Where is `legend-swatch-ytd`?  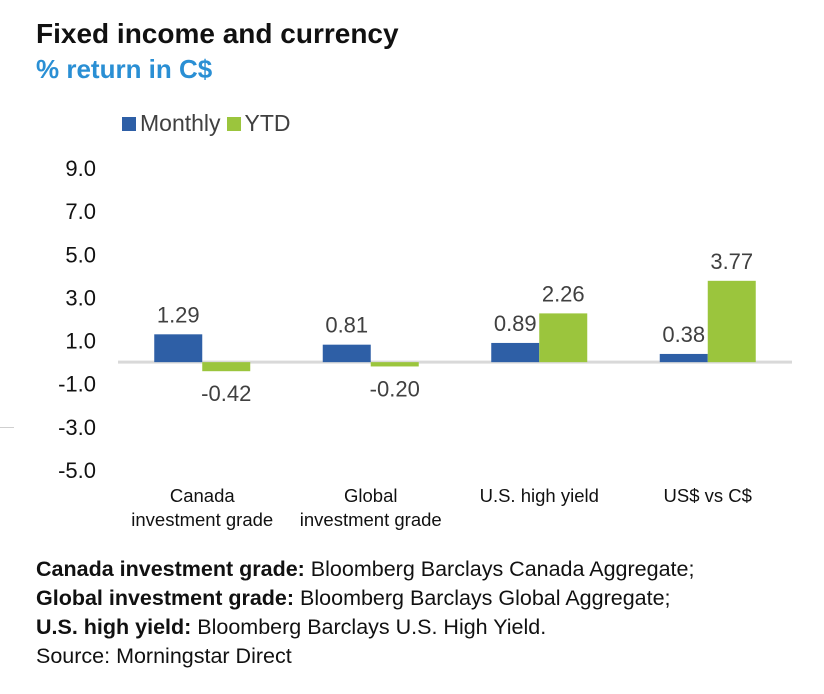 legend-swatch-ytd is located at coordinates (233, 123).